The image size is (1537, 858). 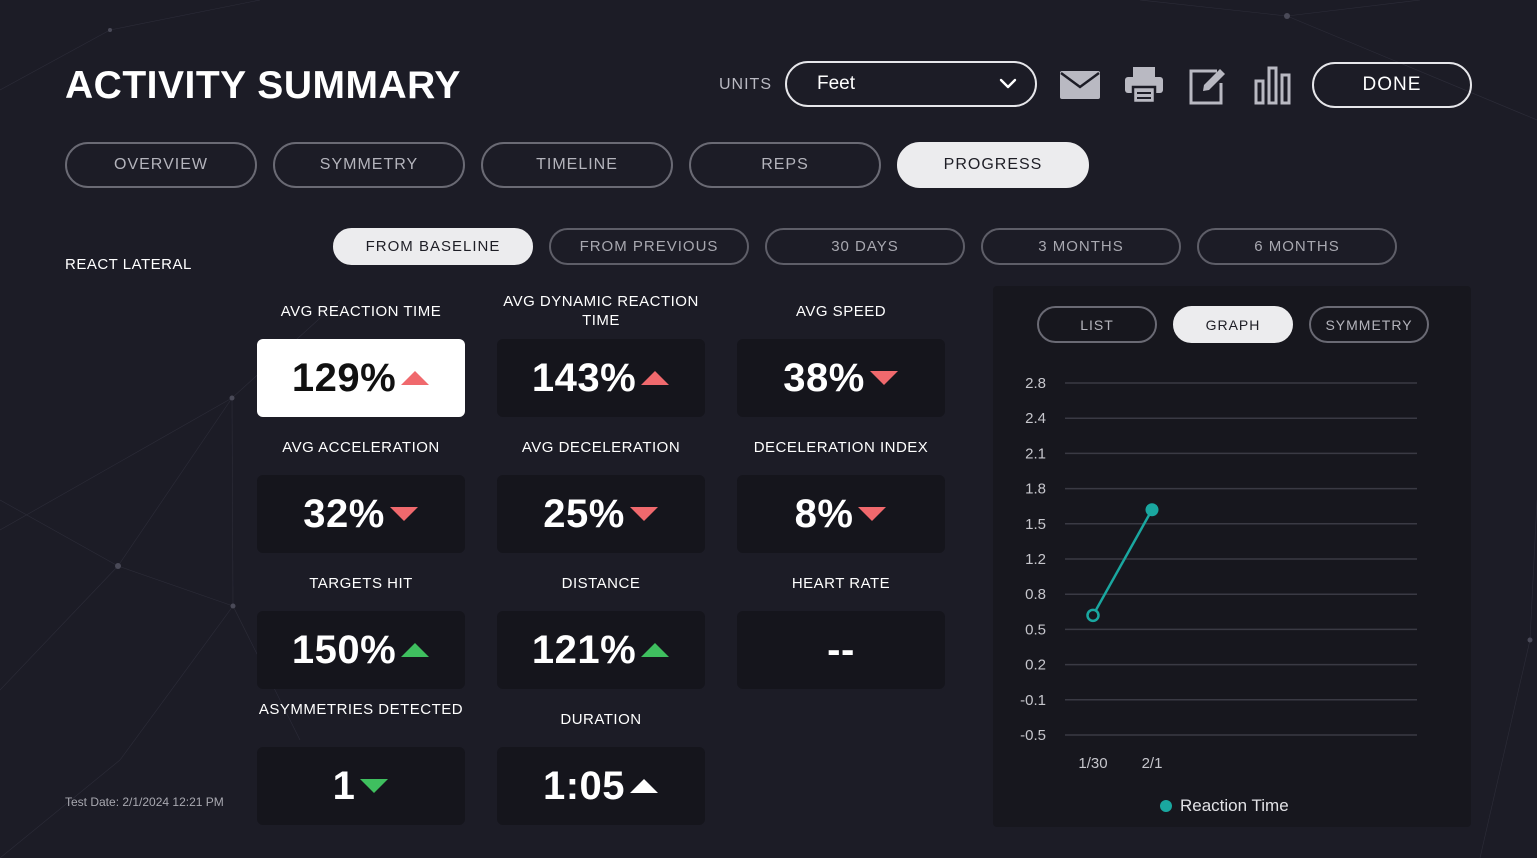 I want to click on tab-reps: REPS, so click(x=785, y=165).